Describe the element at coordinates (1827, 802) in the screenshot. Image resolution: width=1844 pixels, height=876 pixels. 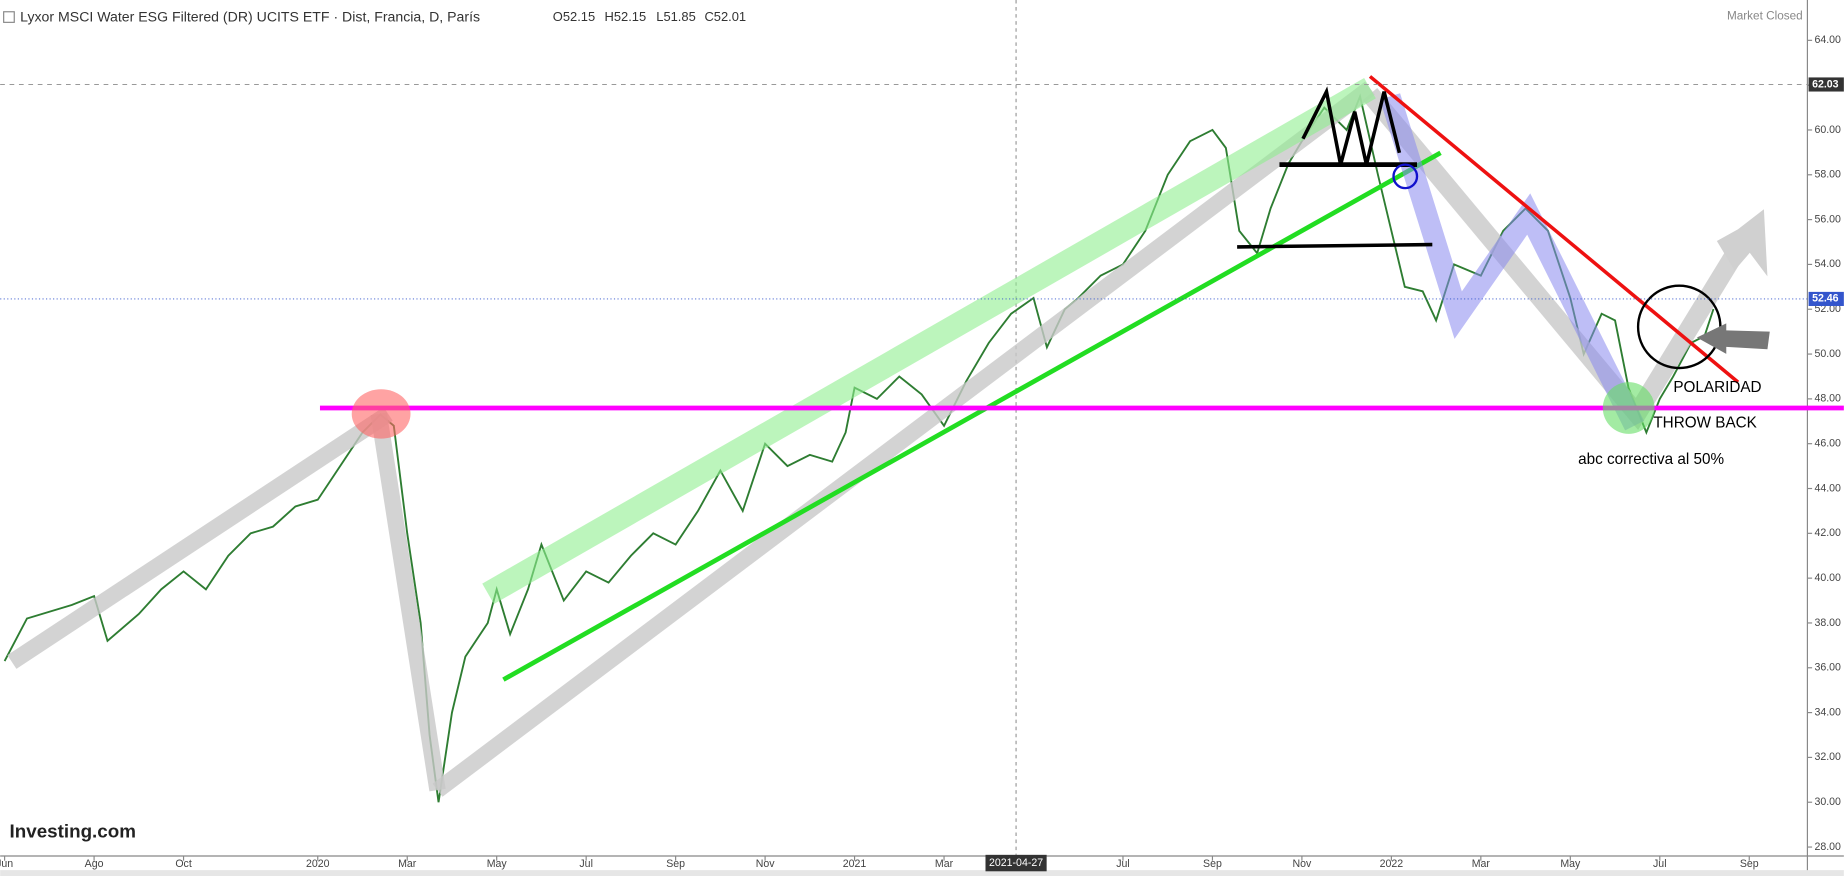
I see `y-tick-label: 30.00` at that location.